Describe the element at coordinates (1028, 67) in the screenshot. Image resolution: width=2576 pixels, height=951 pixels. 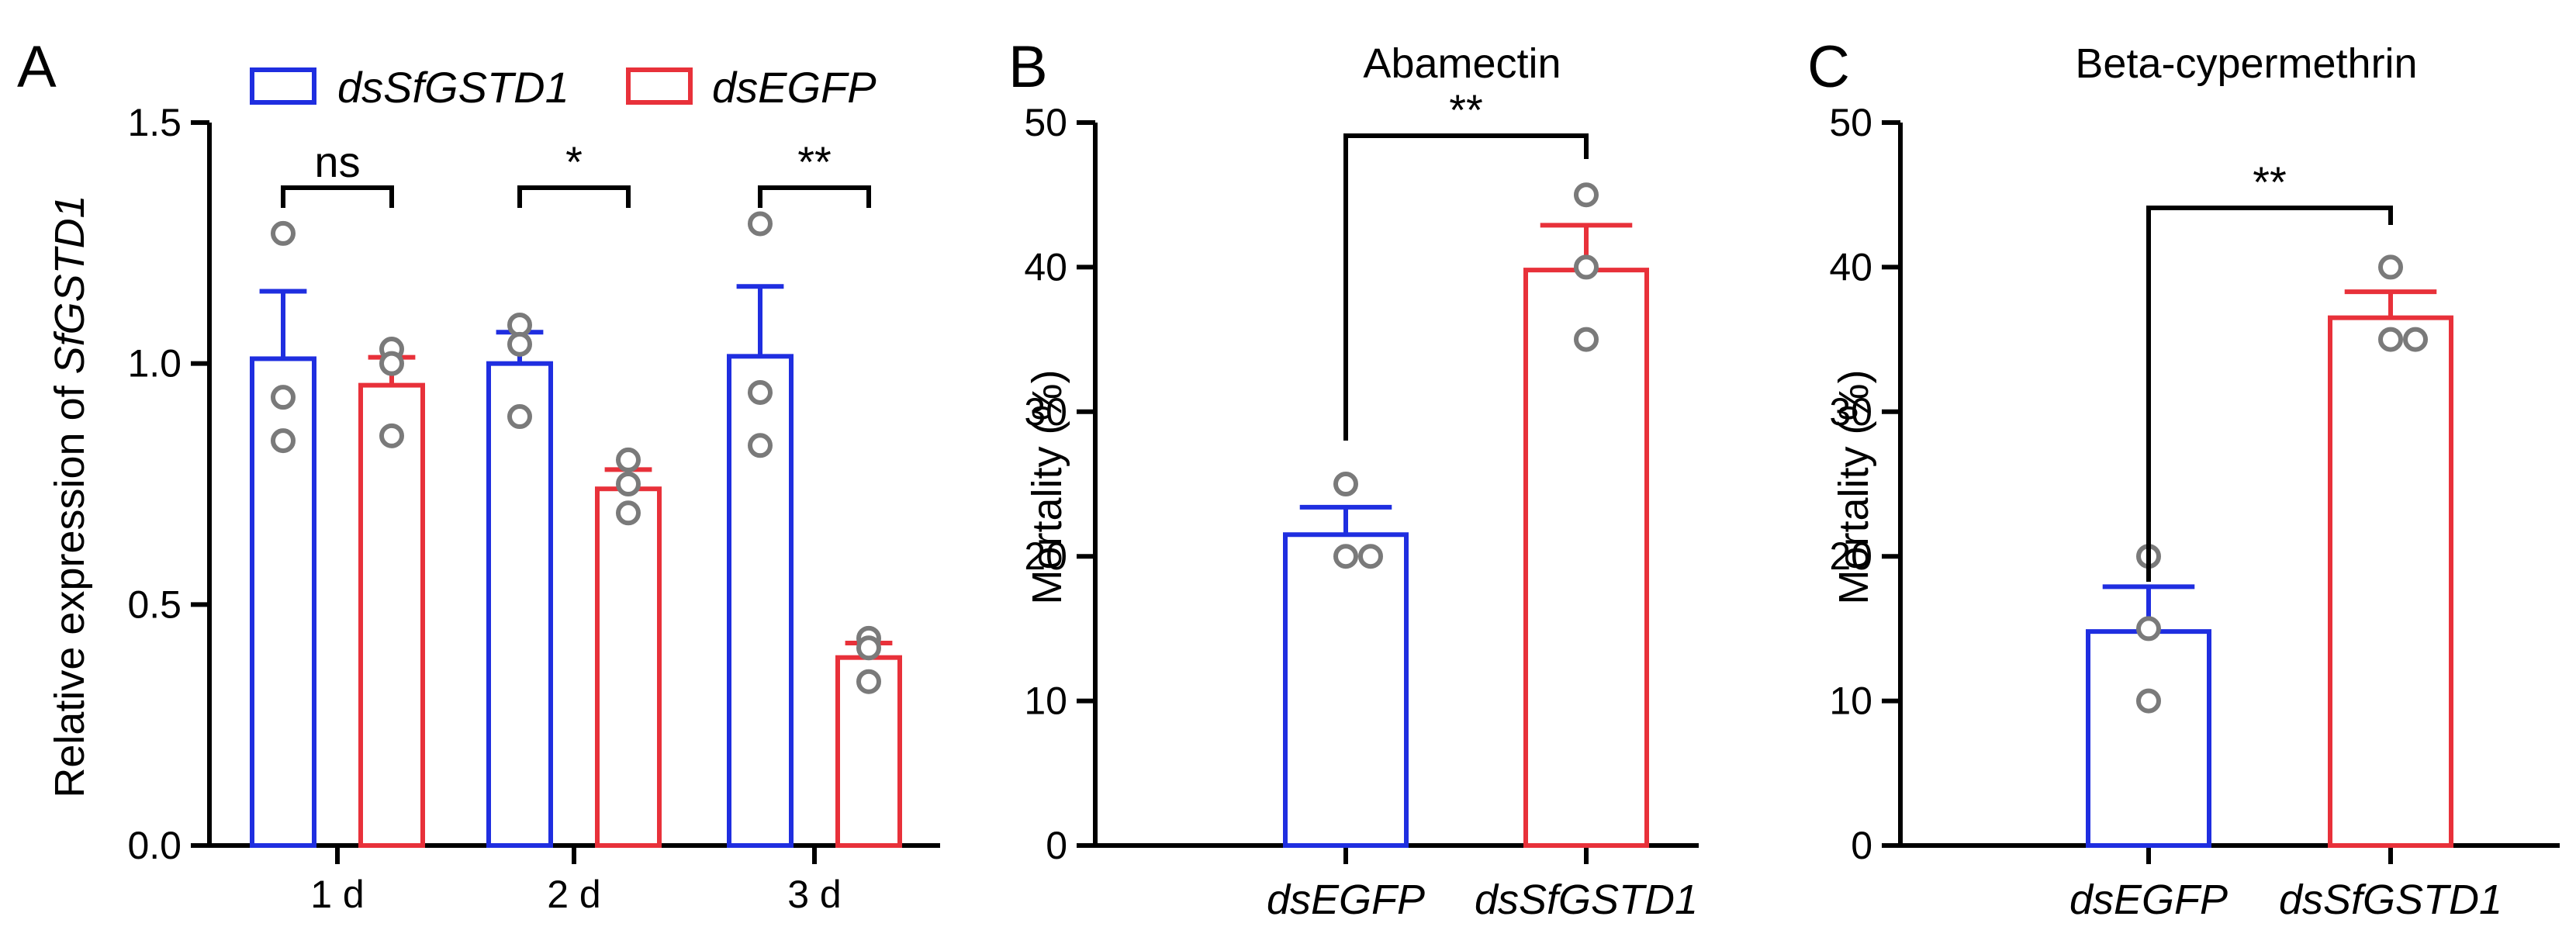
I see `panel-letter-b: B` at that location.